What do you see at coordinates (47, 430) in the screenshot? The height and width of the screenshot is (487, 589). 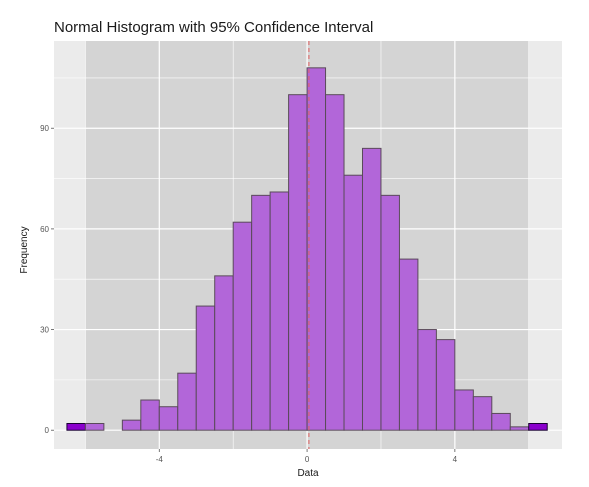 I see `y-tick-label: 0` at bounding box center [47, 430].